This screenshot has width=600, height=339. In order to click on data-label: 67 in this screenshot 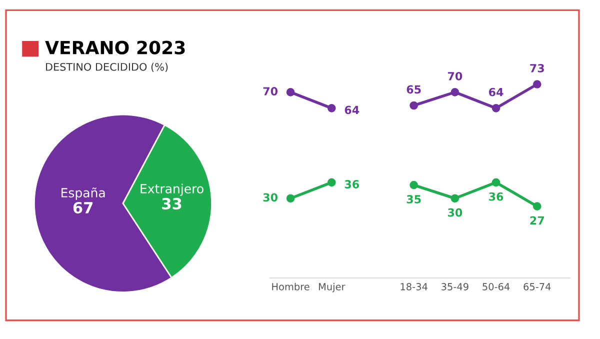, I will do `click(82, 208)`.